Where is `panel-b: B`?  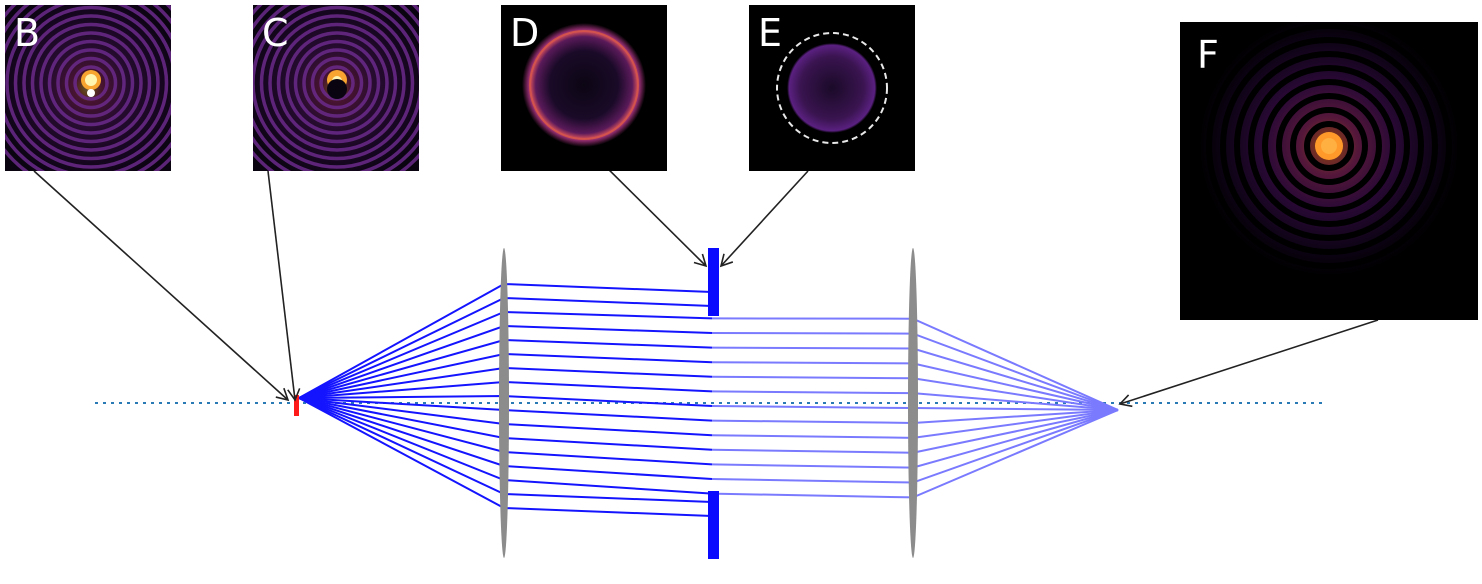 panel-b: B is located at coordinates (88, 88).